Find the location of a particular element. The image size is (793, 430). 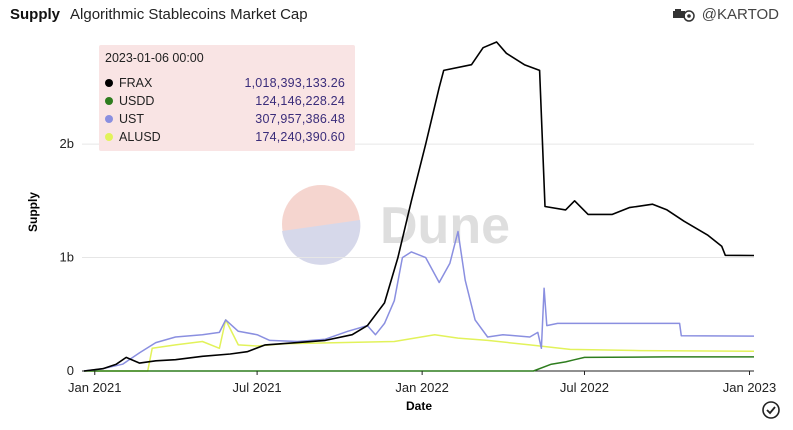

tooltip-series-name: ALUSD is located at coordinates (140, 136).